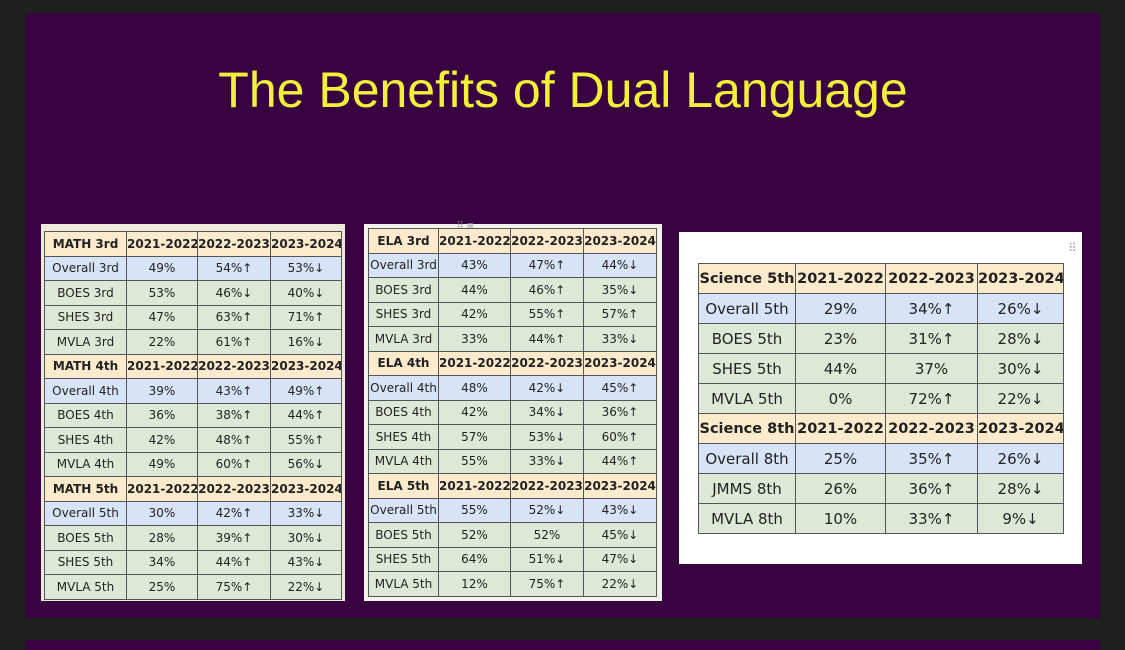 The image size is (1125, 650). What do you see at coordinates (1020, 518) in the screenshot?
I see `value-cell: 9%↓` at bounding box center [1020, 518].